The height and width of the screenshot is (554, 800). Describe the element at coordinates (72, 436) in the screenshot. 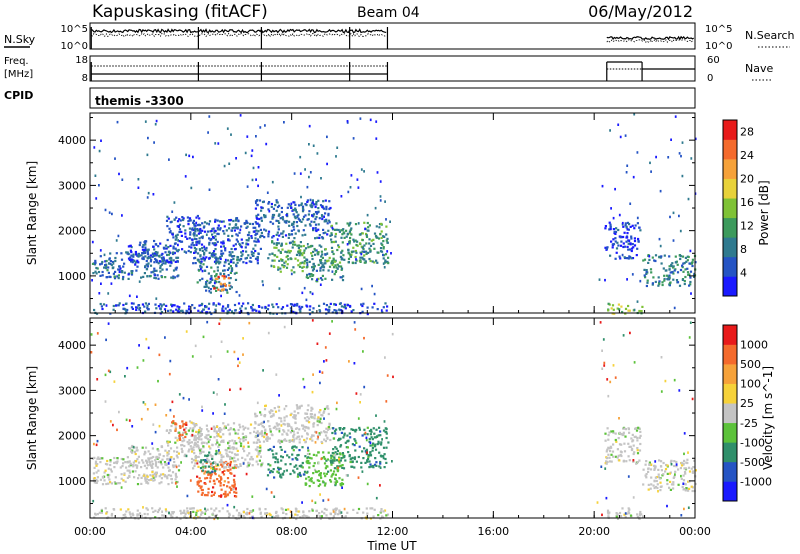

I see `y-tick-label: 2000` at that location.